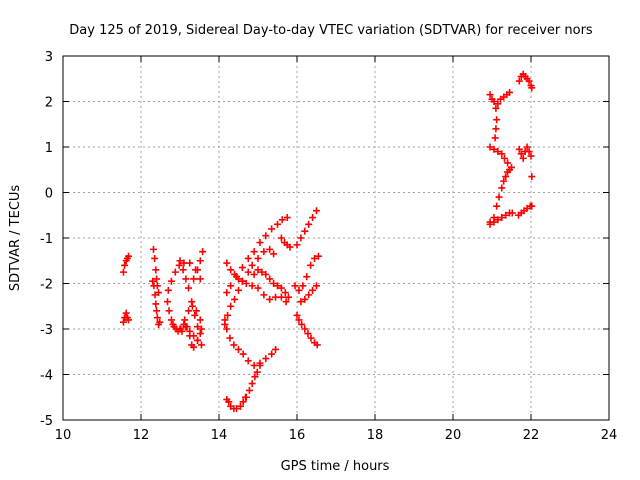  I want to click on series-arc1, so click(126, 264).